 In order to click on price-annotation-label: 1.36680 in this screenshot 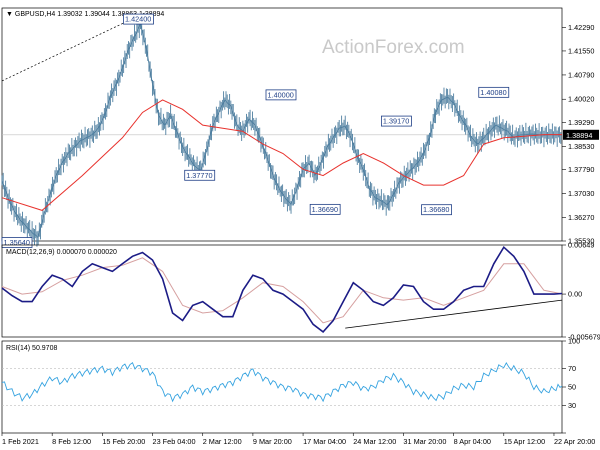, I will do `click(436, 209)`.